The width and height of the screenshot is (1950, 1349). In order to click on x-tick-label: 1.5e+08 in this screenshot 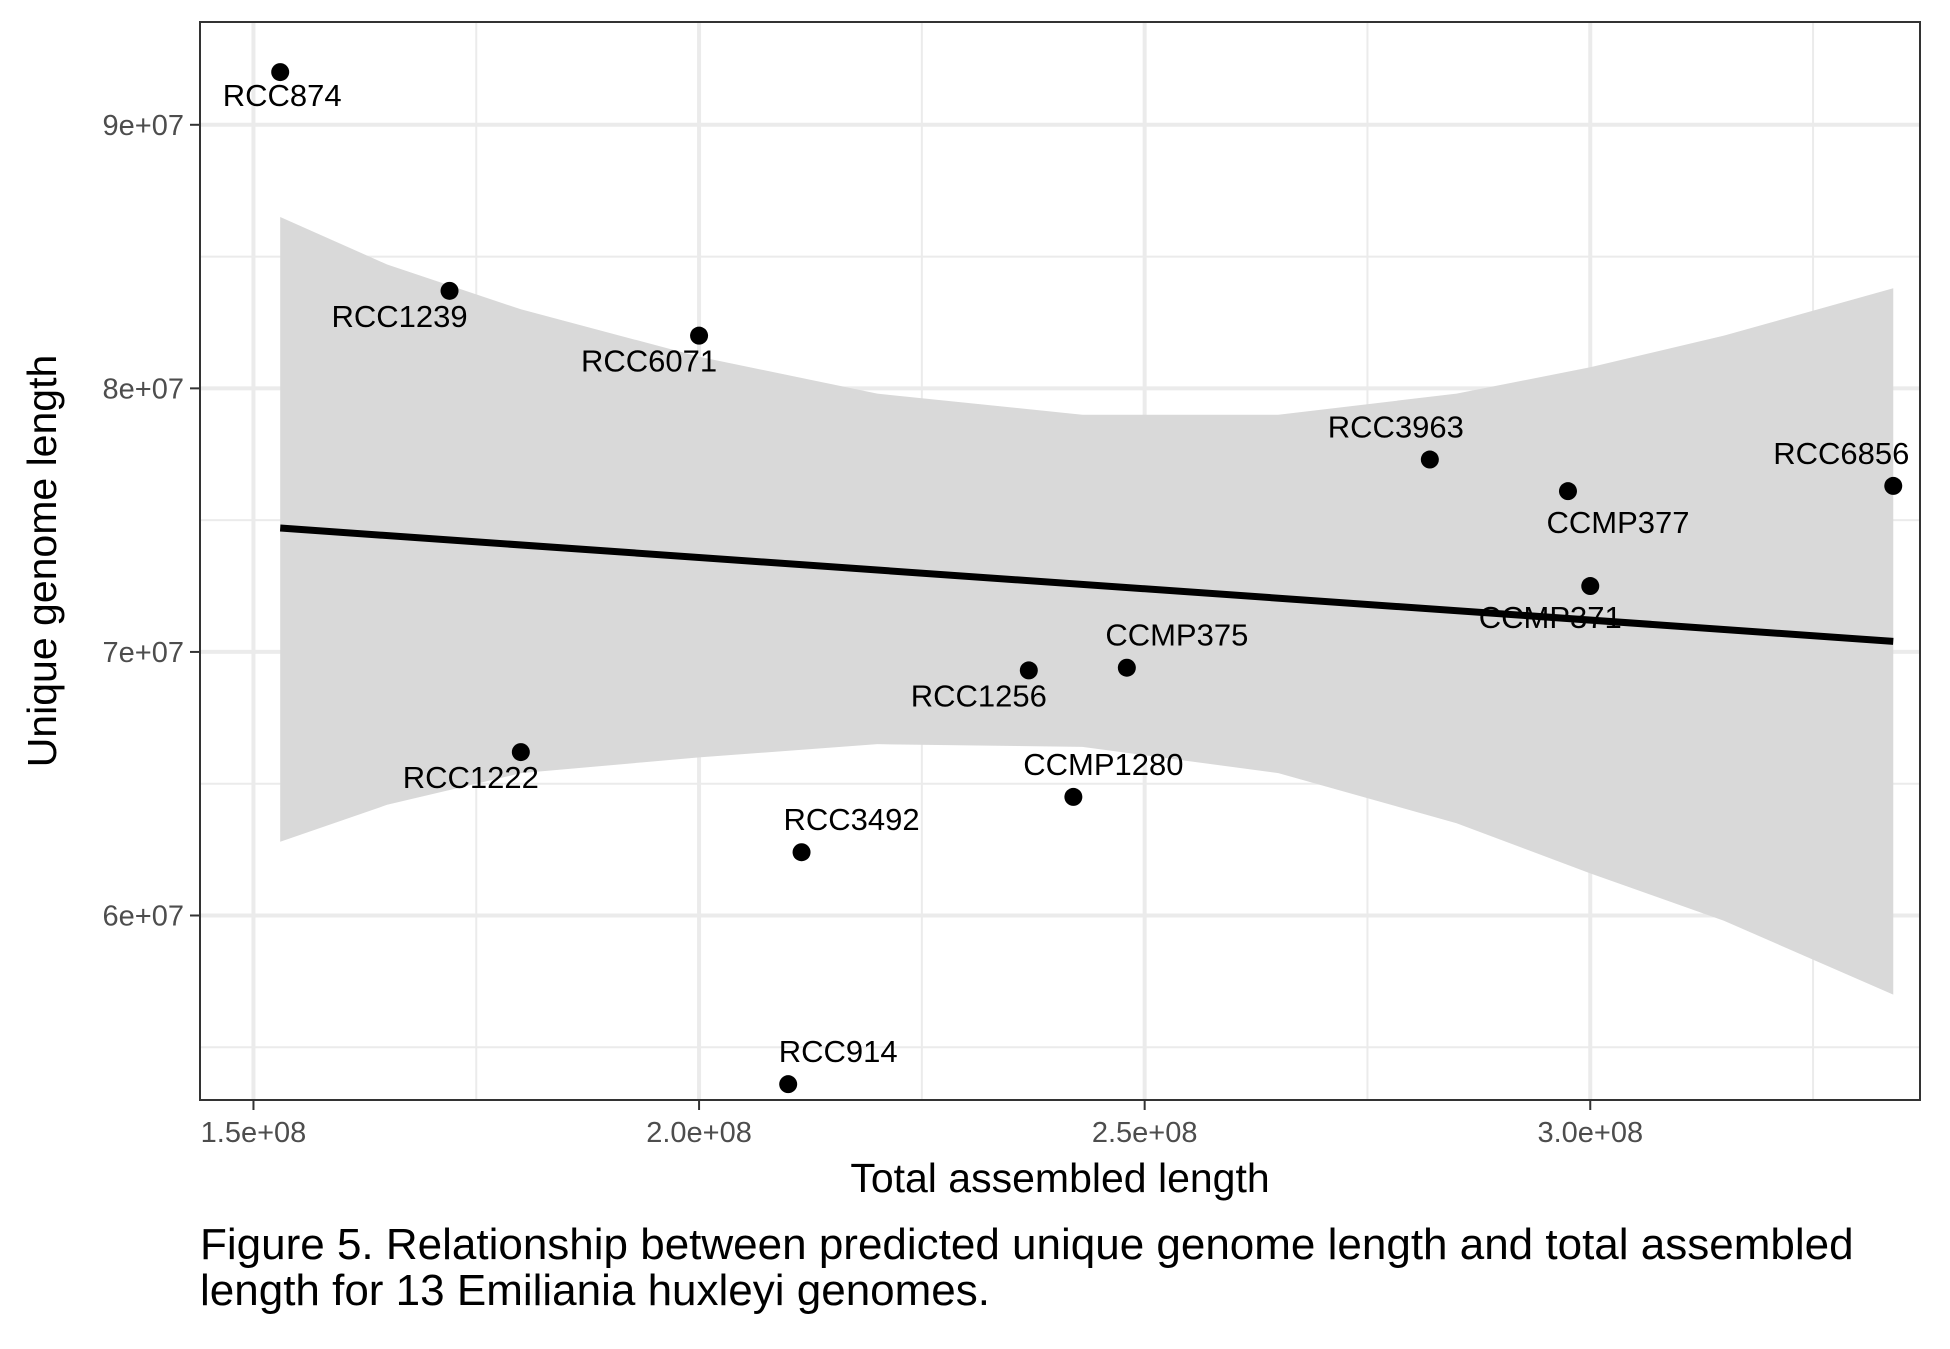, I will do `click(254, 1133)`.